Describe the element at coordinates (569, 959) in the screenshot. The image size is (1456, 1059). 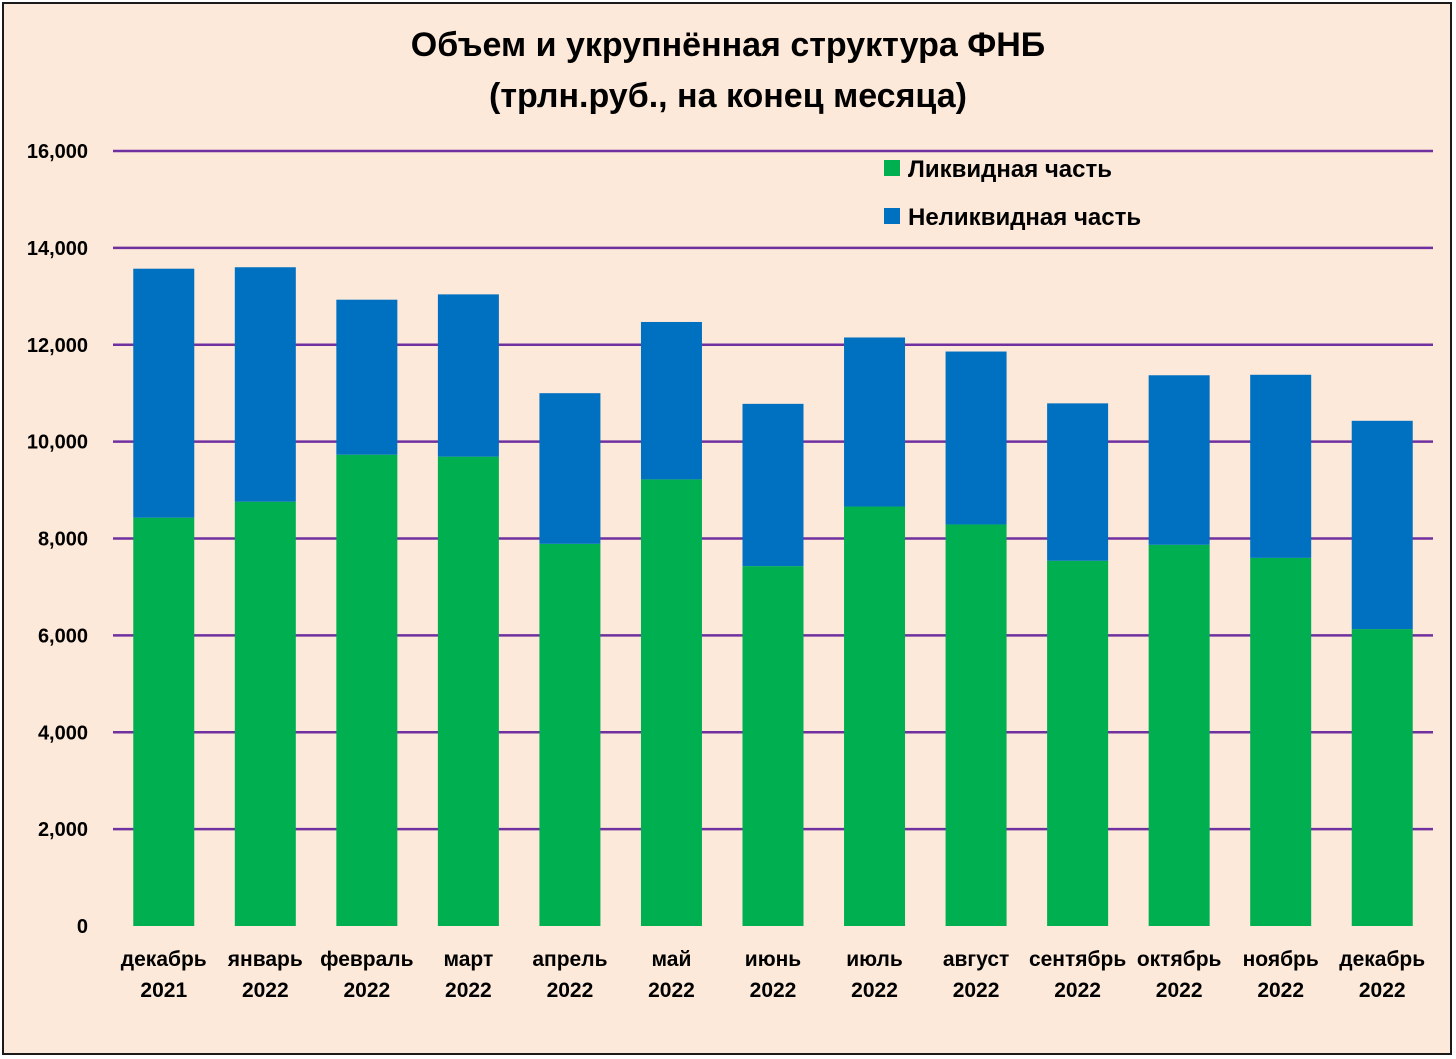
I see `x-category-label: апрель` at that location.